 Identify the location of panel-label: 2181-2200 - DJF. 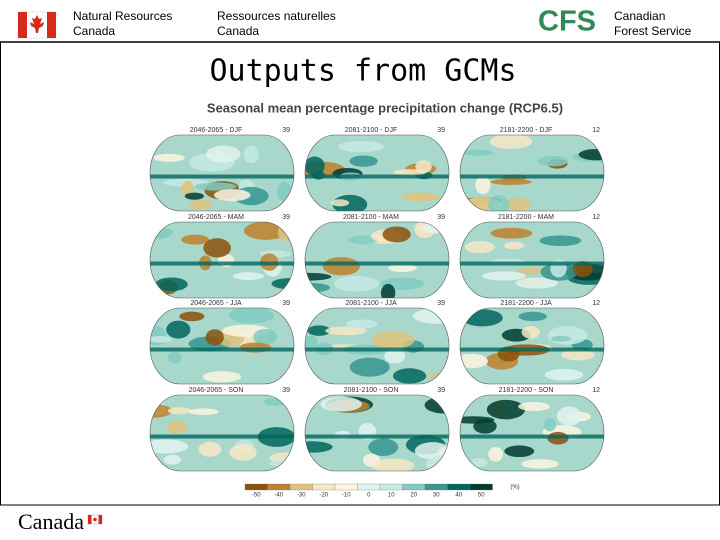
(526, 130).